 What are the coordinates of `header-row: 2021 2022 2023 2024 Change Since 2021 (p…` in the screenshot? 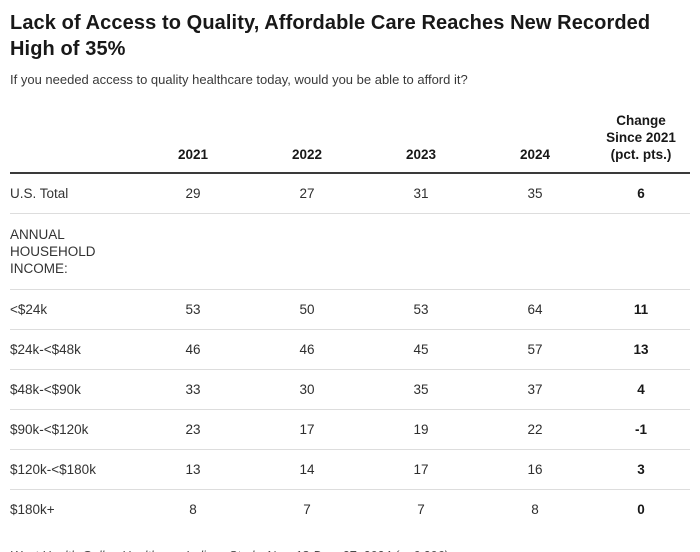 It's located at (350, 142).